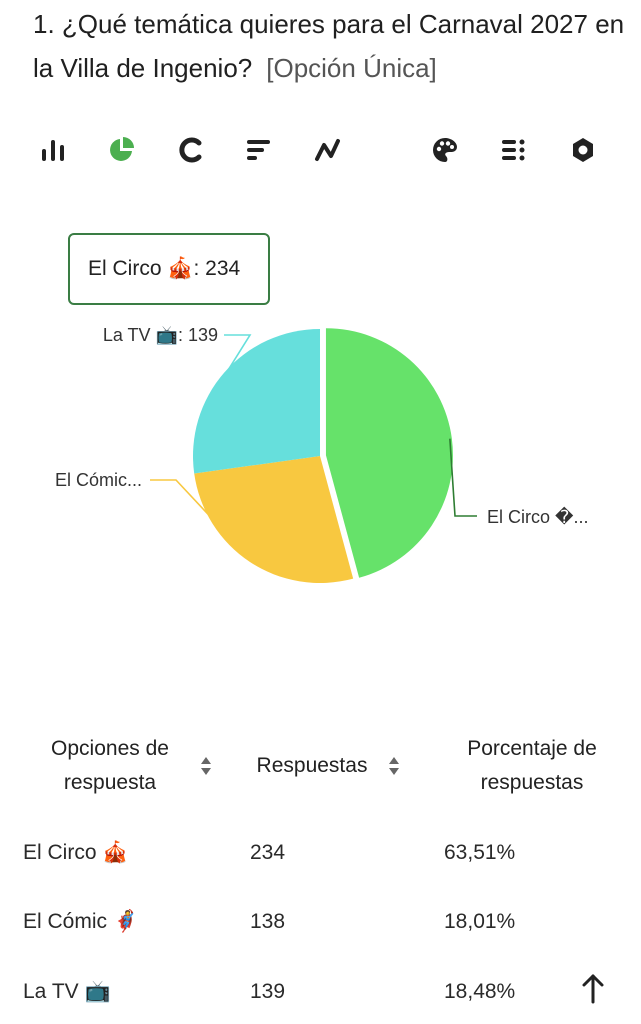 This screenshot has width=641, height=1024. What do you see at coordinates (480, 991) in the screenshot?
I see `row-percent: 18,48%` at bounding box center [480, 991].